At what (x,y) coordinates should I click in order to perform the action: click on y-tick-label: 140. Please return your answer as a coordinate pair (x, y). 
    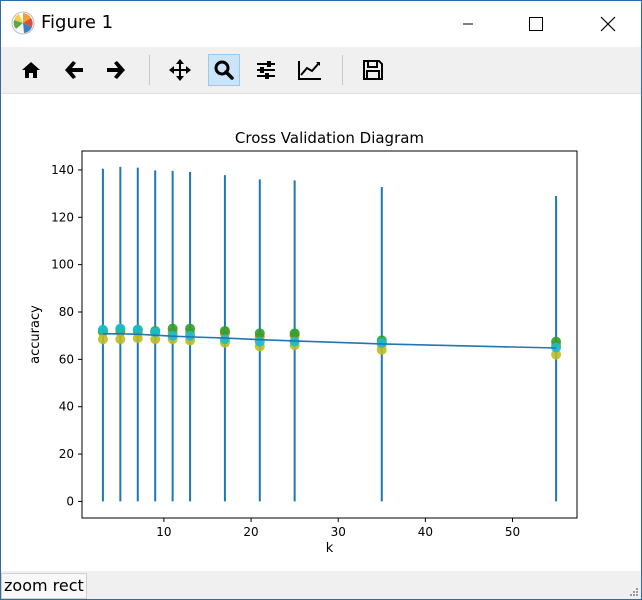
    Looking at the image, I should click on (62, 170).